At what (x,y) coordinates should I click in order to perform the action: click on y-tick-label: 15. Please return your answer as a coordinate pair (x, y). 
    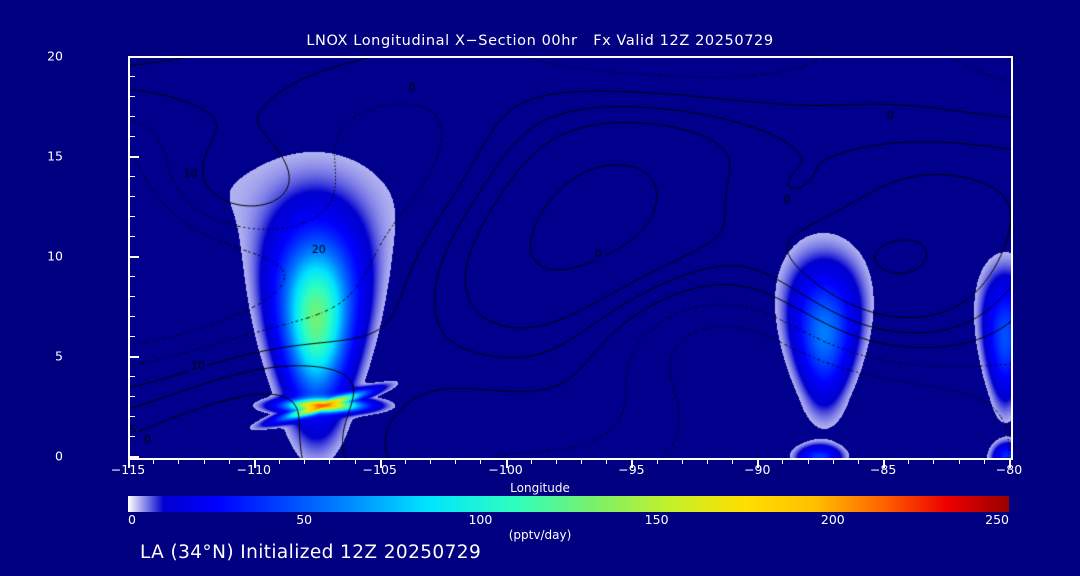
    Looking at the image, I should click on (55, 156).